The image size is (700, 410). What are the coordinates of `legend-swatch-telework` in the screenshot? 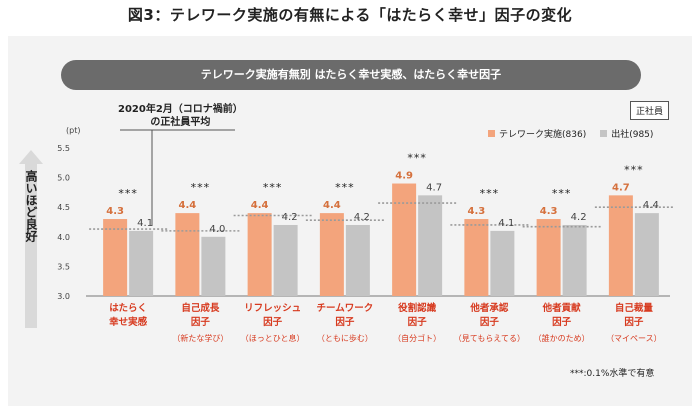 It's located at (491, 133).